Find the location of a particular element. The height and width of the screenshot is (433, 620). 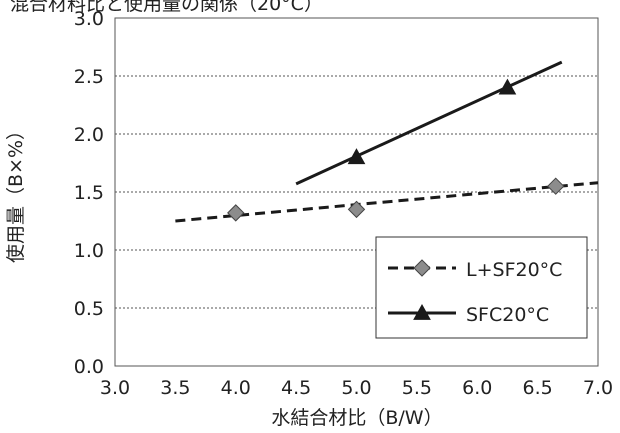

series-1-trendline is located at coordinates (429, 123).